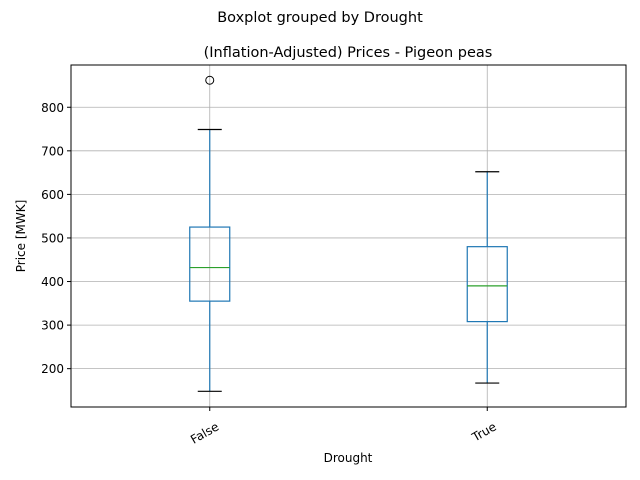  I want to click on y-tick-label: 300, so click(52, 326).